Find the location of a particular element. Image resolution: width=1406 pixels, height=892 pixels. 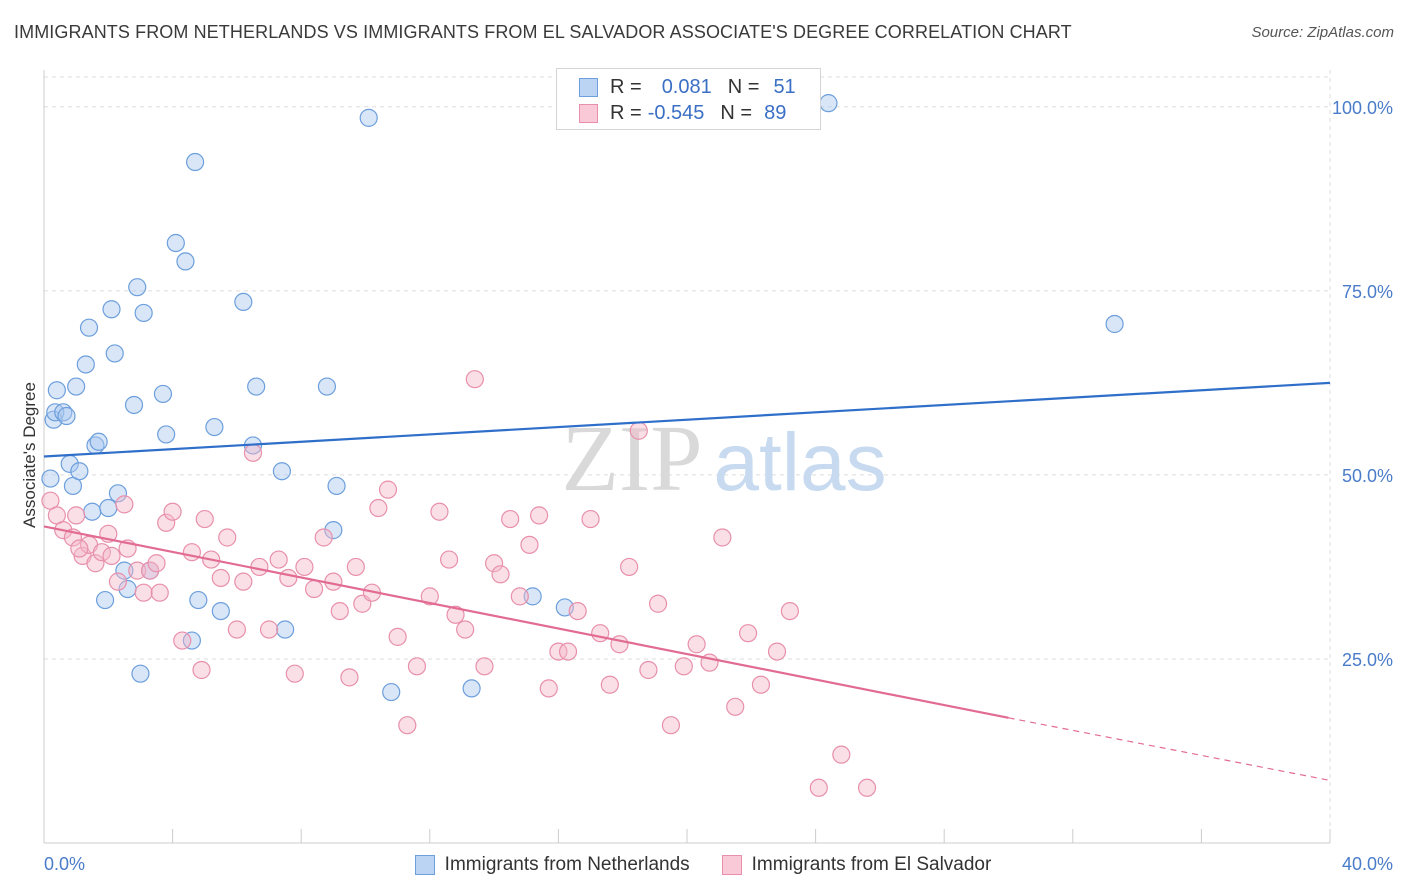

n-value: 51 is located at coordinates (784, 86).